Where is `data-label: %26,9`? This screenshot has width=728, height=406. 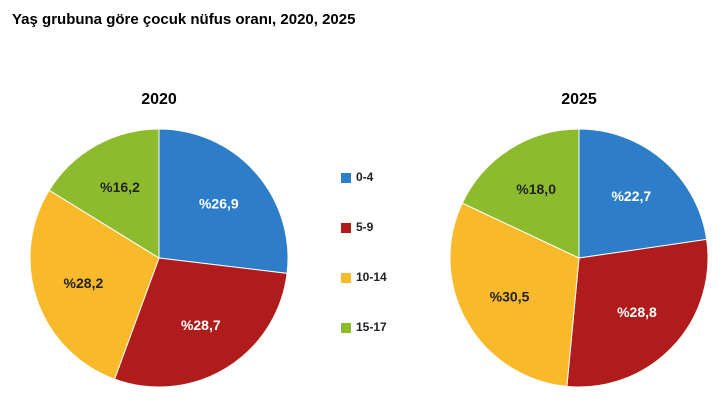
data-label: %26,9 is located at coordinates (219, 204).